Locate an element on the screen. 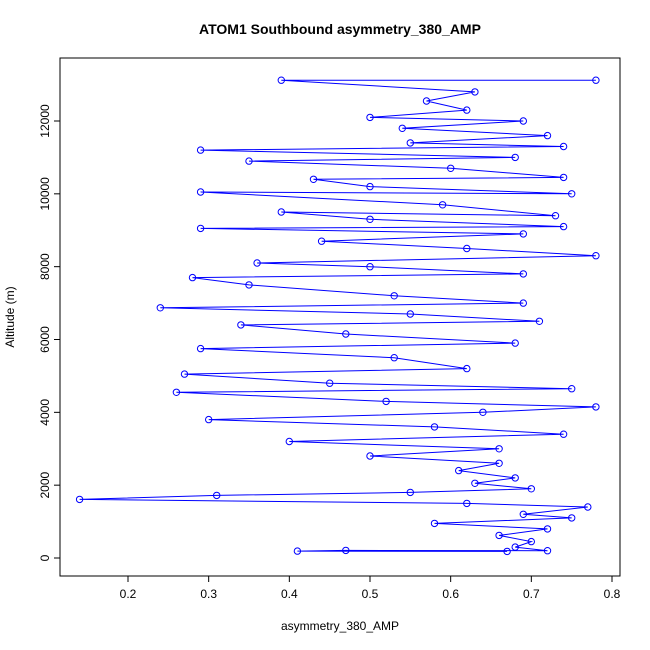 The image size is (650, 650). y-tick-label: 4000 is located at coordinates (45, 412).